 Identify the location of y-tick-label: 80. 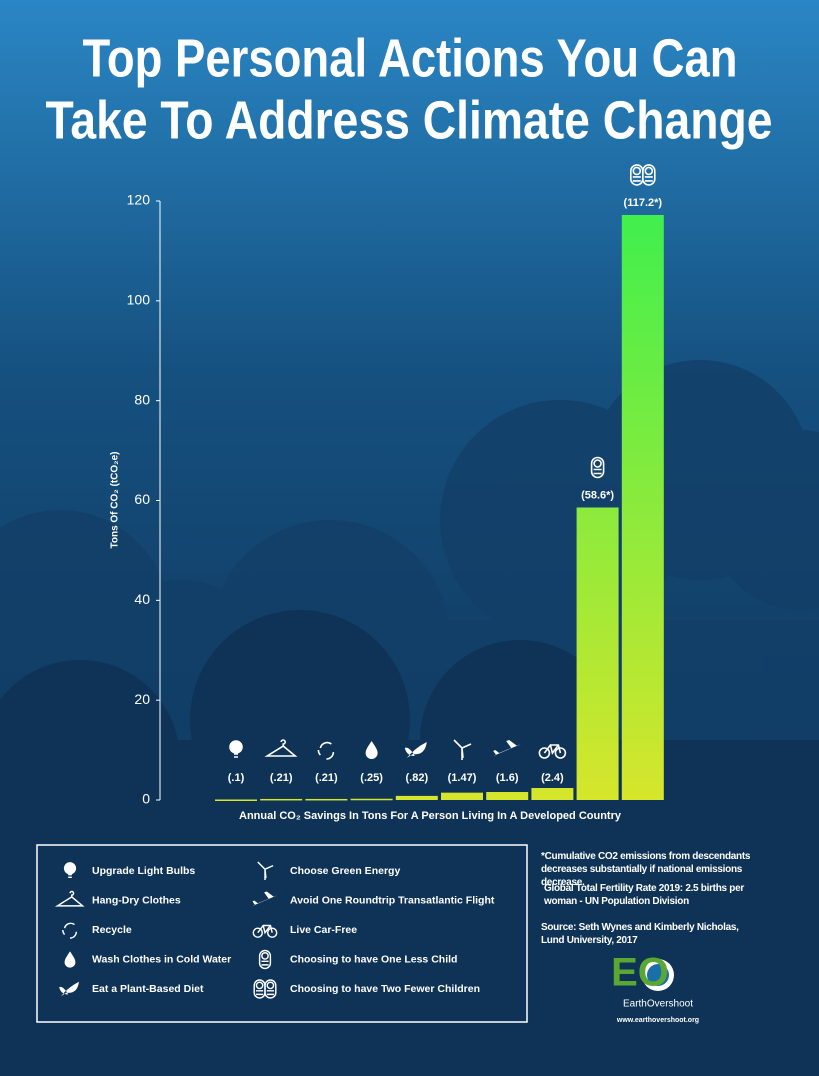
(142, 399).